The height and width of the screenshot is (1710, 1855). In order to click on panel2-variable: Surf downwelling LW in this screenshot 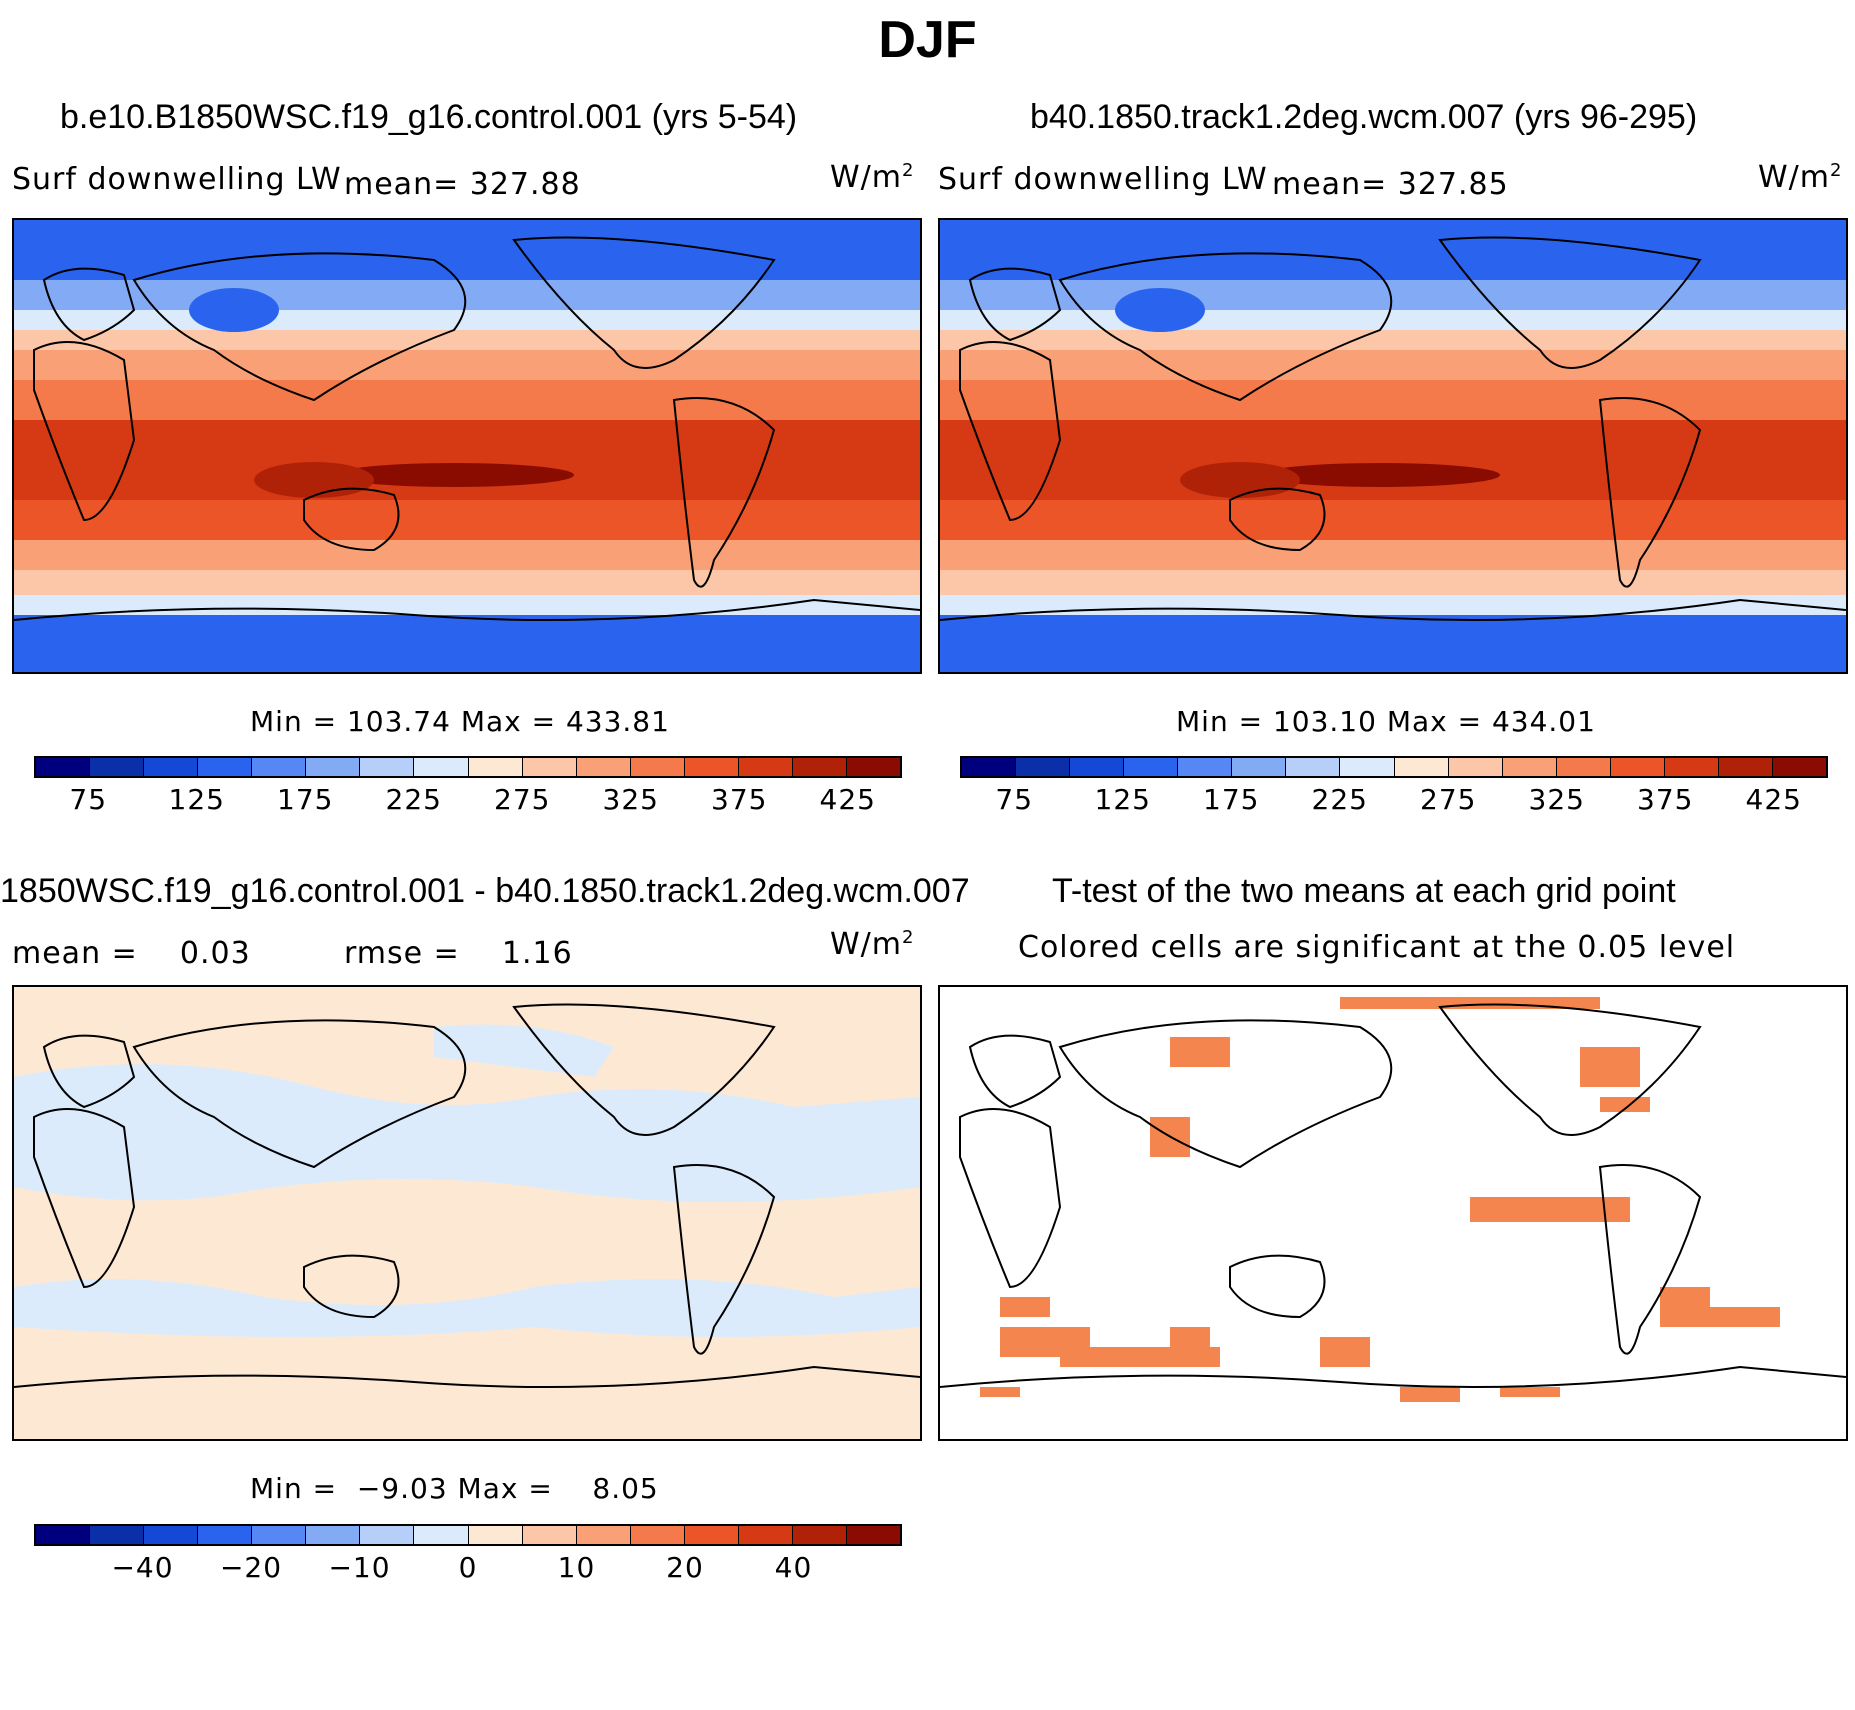, I will do `click(1103, 179)`.